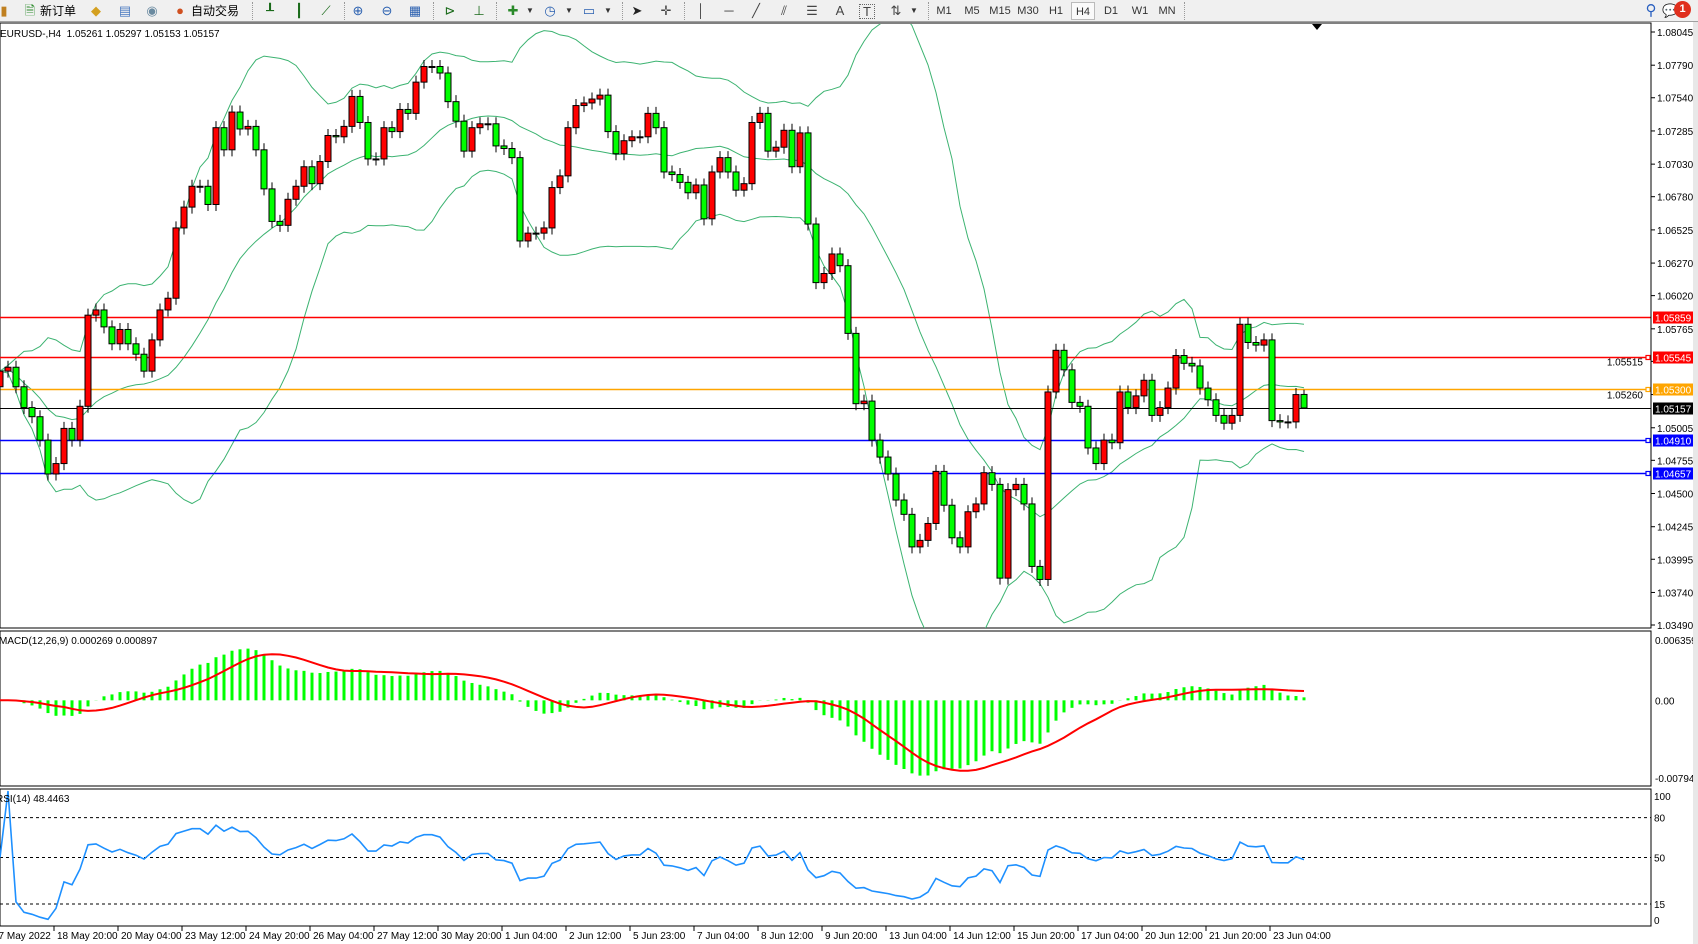  I want to click on candlestick-chart-icon: ┃, so click(299, 10).